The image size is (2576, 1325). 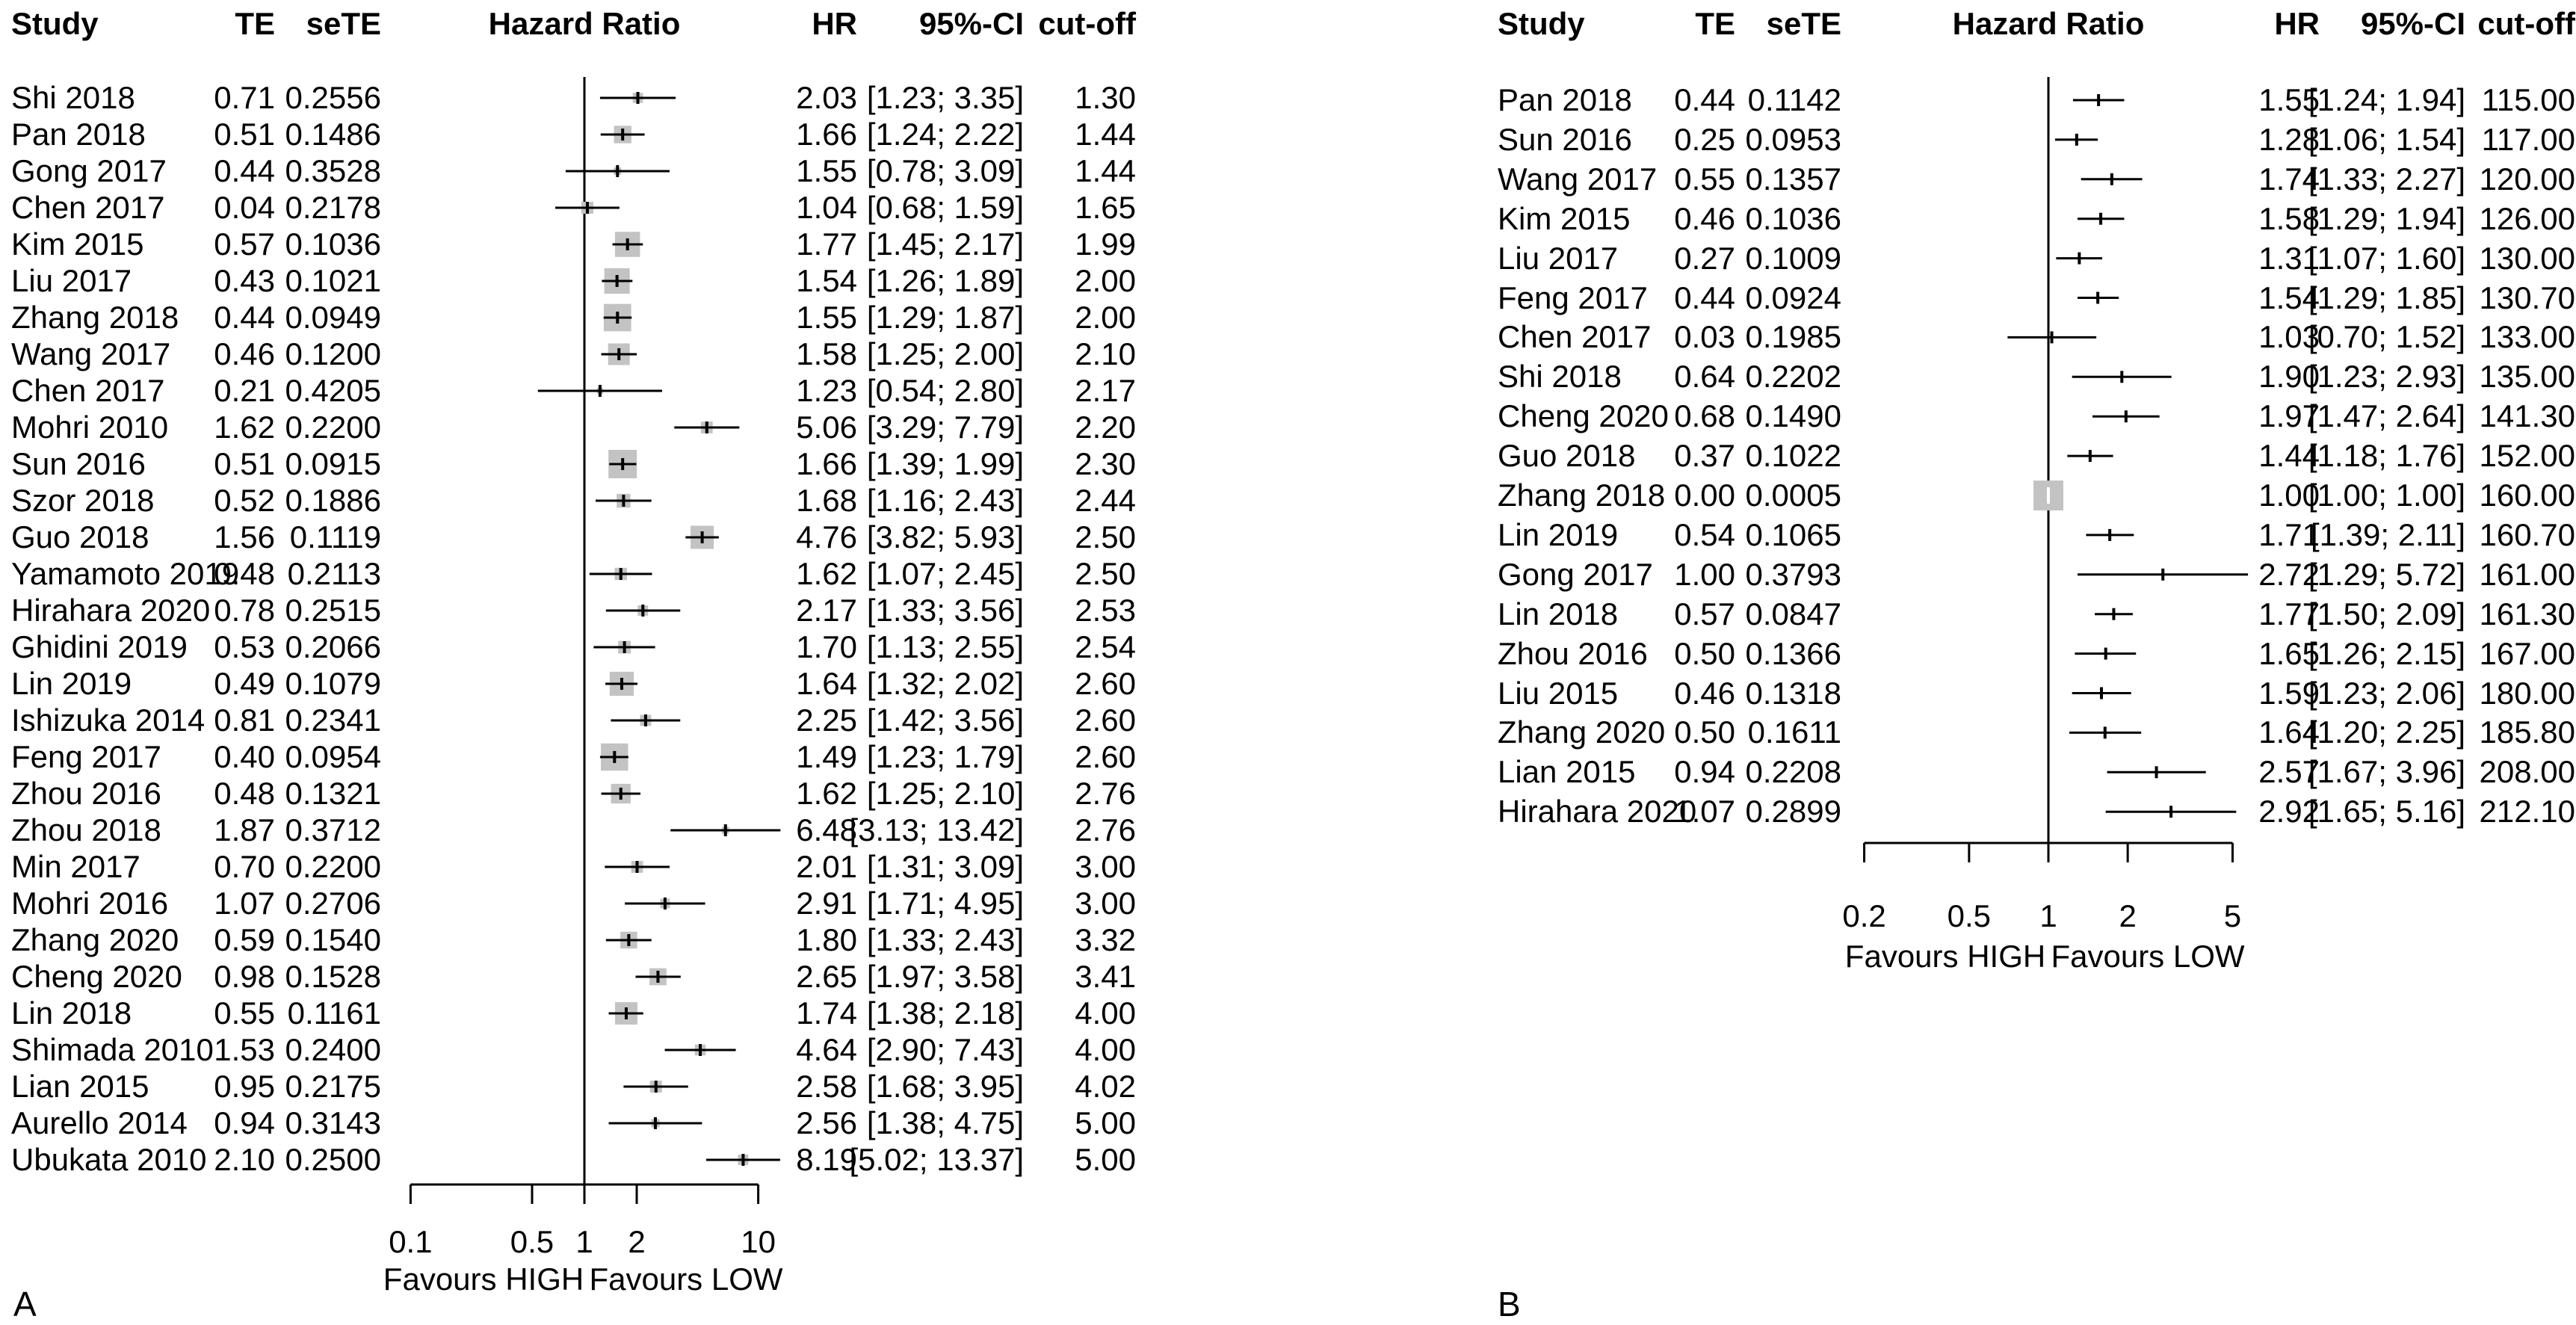 I want to click on cutoff-value: 160.70, so click(x=2527, y=534).